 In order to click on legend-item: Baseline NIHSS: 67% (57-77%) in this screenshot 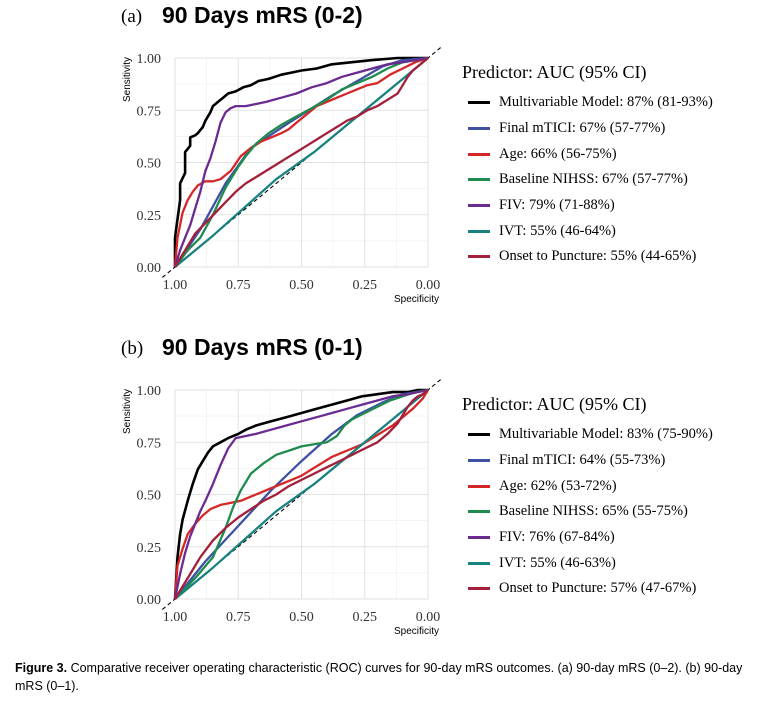, I will do `click(587, 180)`.